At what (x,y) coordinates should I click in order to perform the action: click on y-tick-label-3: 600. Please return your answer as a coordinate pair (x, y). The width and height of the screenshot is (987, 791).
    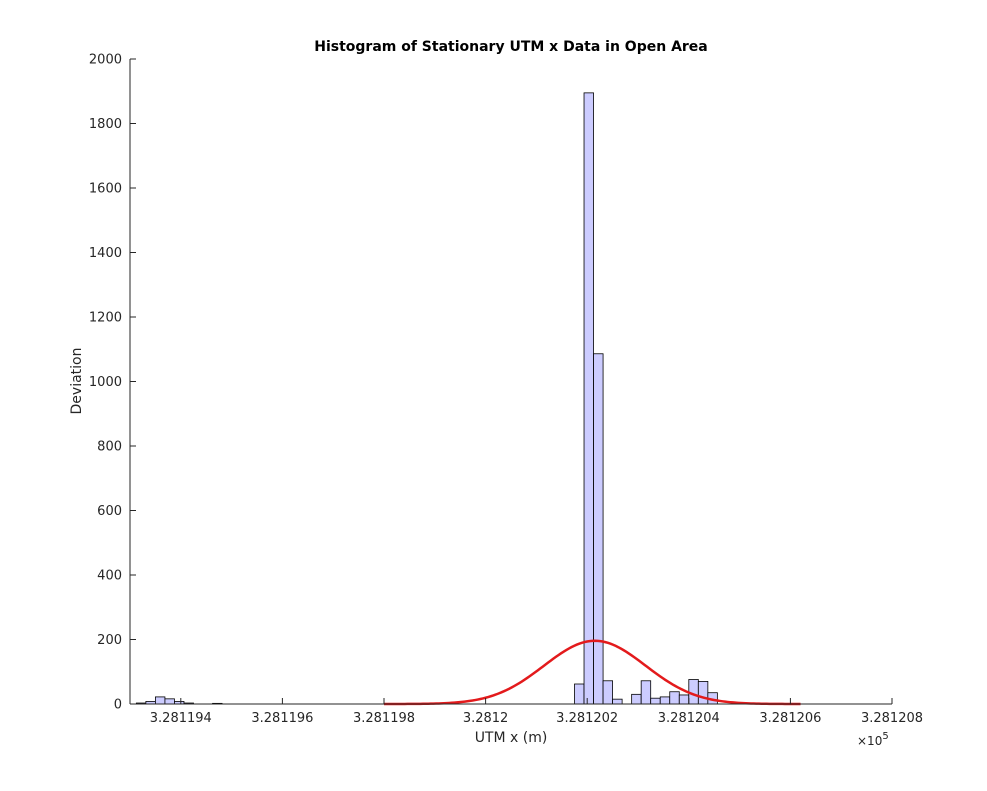
    Looking at the image, I should click on (109, 511).